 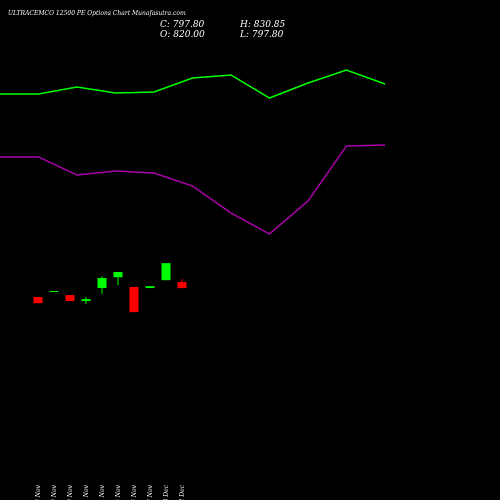 What do you see at coordinates (182, 492) in the screenshot?
I see `x-tick-label: 12 Dec` at bounding box center [182, 492].